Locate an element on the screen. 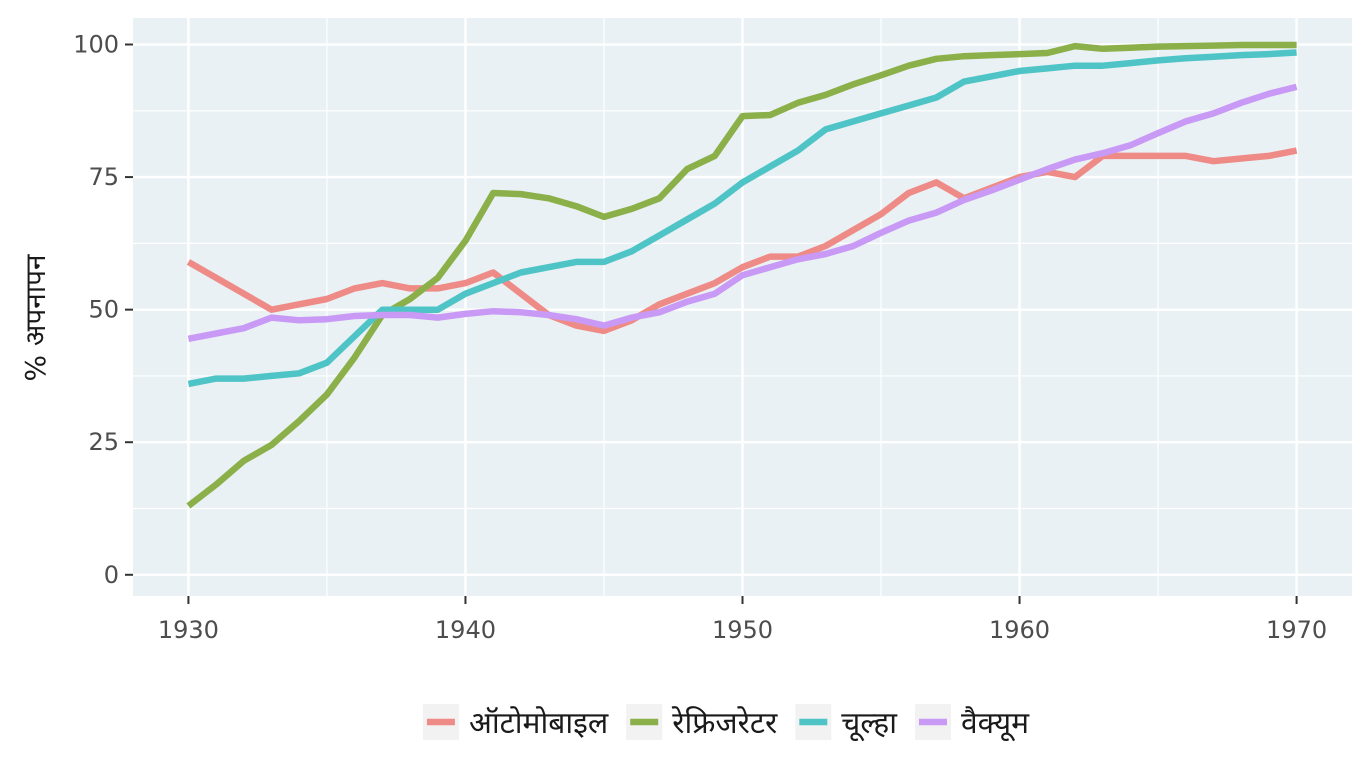 This screenshot has height=784, width=1372. legend-item-2: रेफ्रिजरेटर is located at coordinates (702, 722).